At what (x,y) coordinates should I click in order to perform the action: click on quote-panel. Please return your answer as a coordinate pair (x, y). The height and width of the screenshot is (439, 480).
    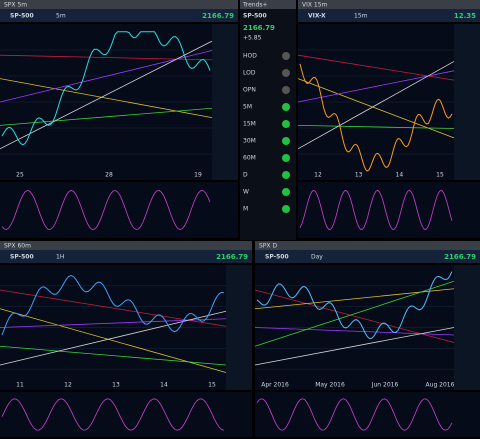
    Looking at the image, I should click on (268, 120).